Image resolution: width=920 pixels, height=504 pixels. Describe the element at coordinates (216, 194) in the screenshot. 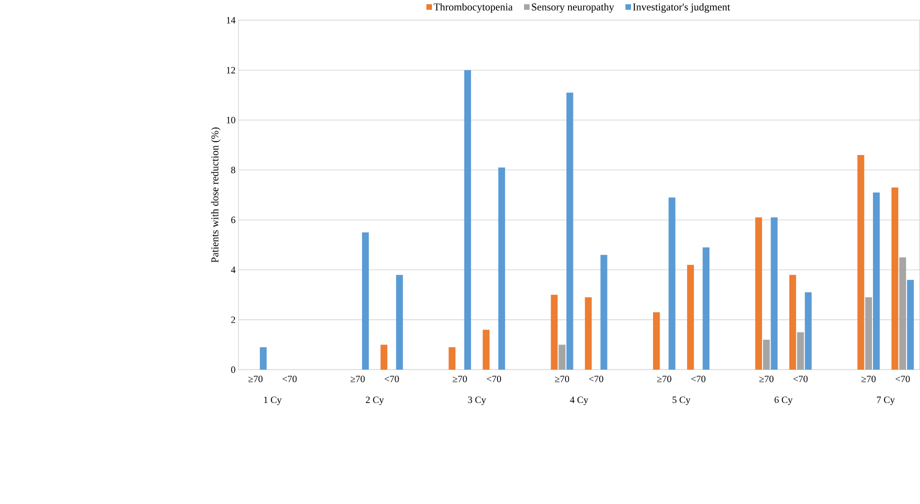

I see `y-axis-title: Patients with dose reduction (%)` at that location.